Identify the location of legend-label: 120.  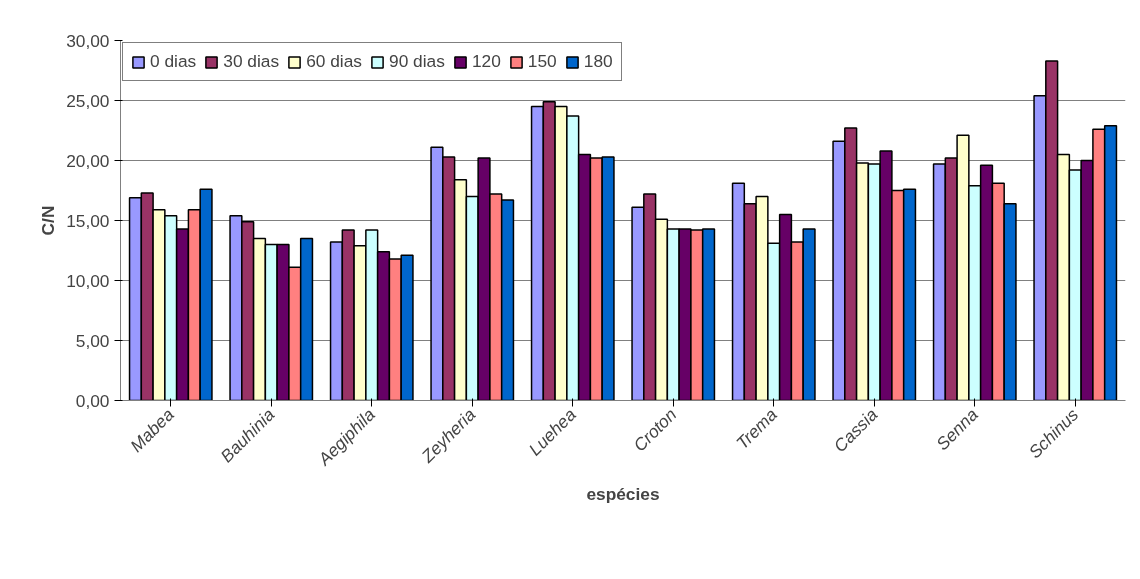
(486, 61).